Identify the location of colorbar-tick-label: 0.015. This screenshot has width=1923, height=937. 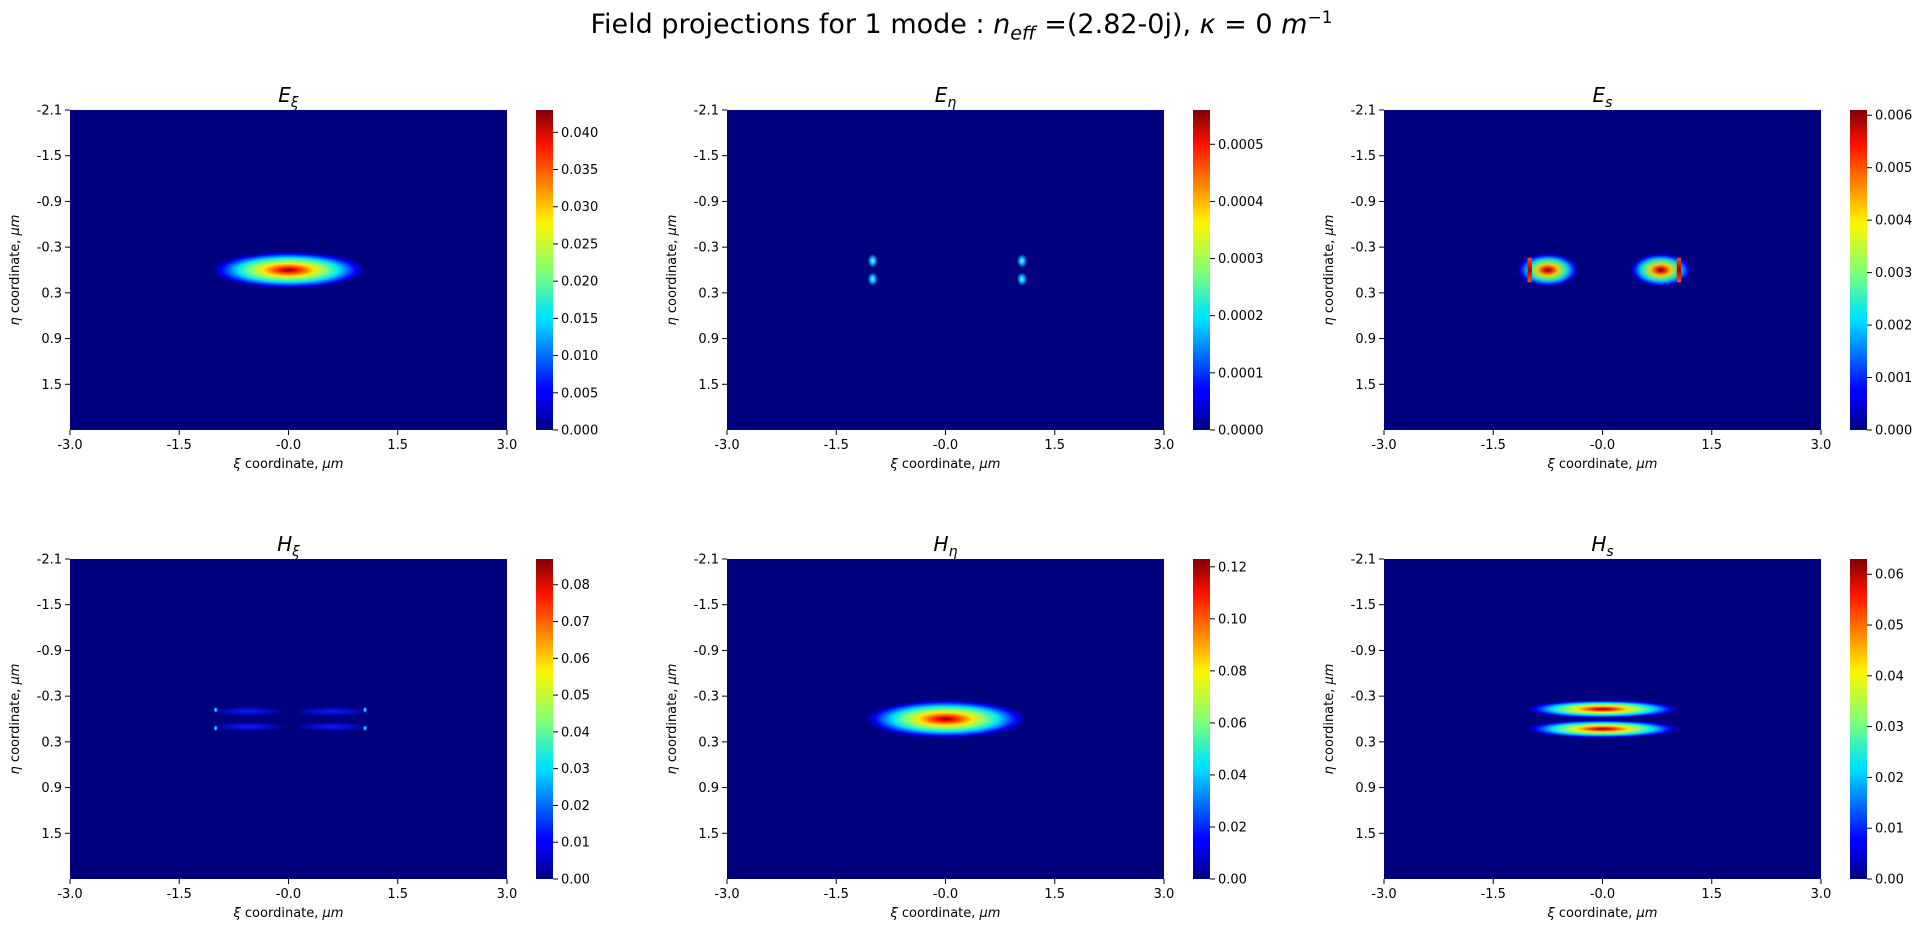
(579, 319).